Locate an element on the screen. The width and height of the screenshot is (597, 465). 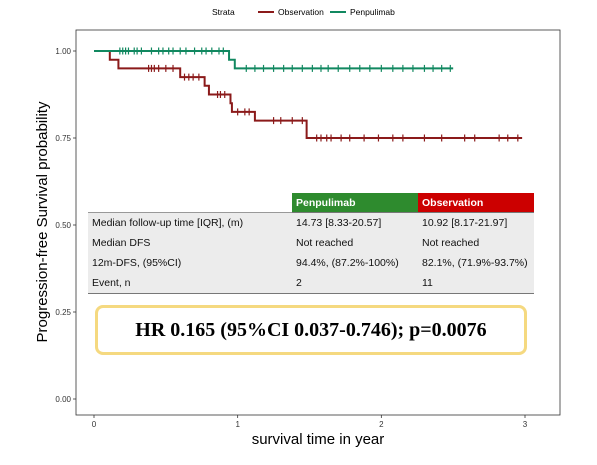
y-tick-label: 0.00 is located at coordinates (63, 399).